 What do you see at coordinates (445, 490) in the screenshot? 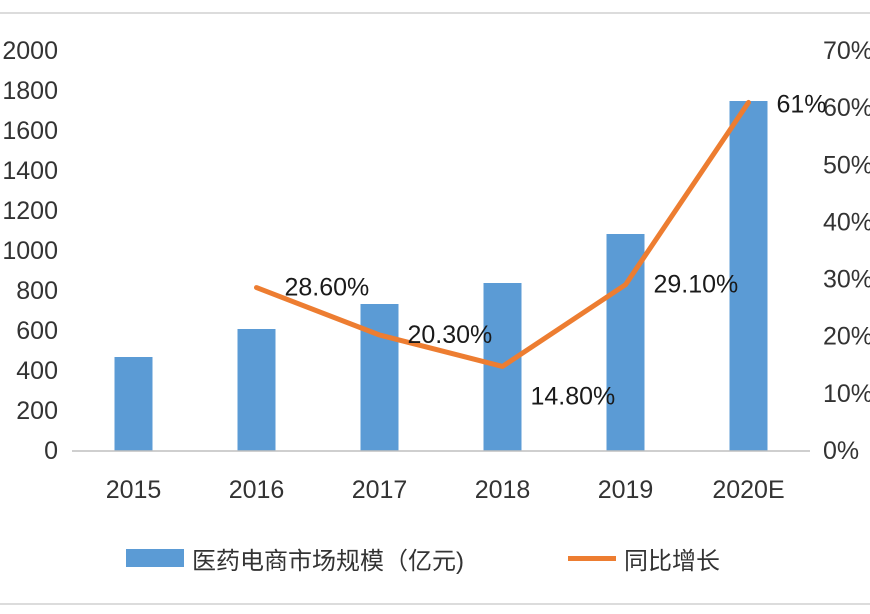
I see `x-axis-ticks: 2015 2016 2017 2018 2019 2020E` at bounding box center [445, 490].